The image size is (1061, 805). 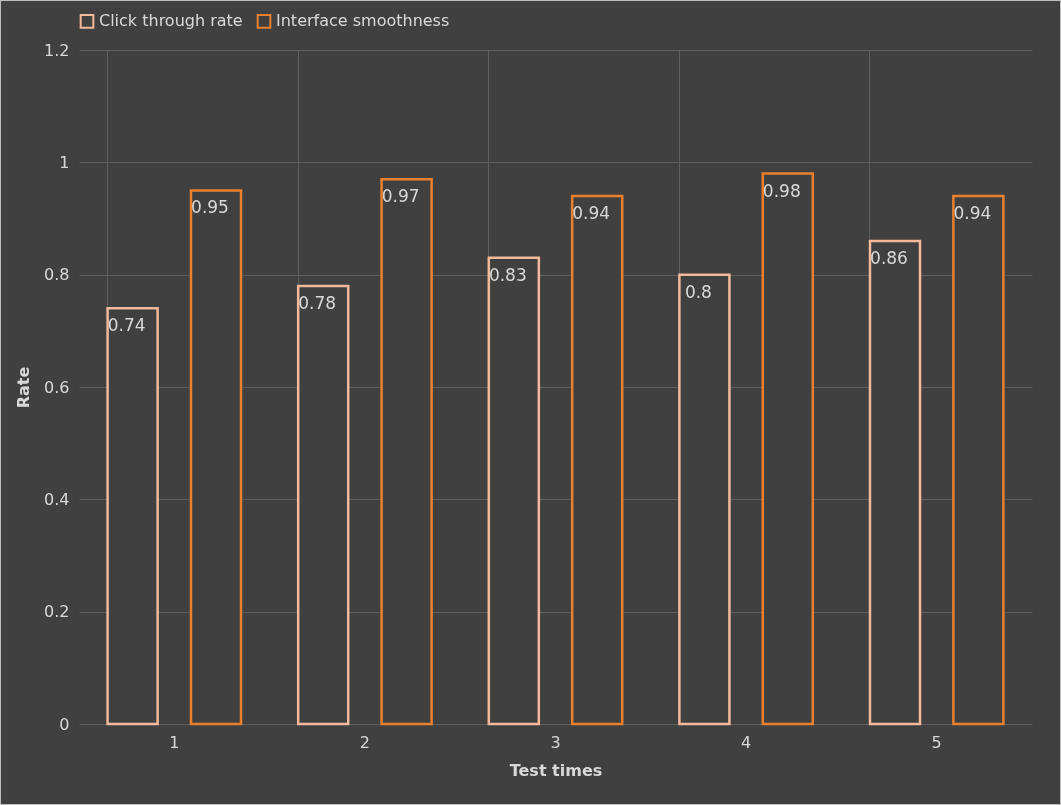 What do you see at coordinates (57, 50) in the screenshot?
I see `y-tick-label: 1.2` at bounding box center [57, 50].